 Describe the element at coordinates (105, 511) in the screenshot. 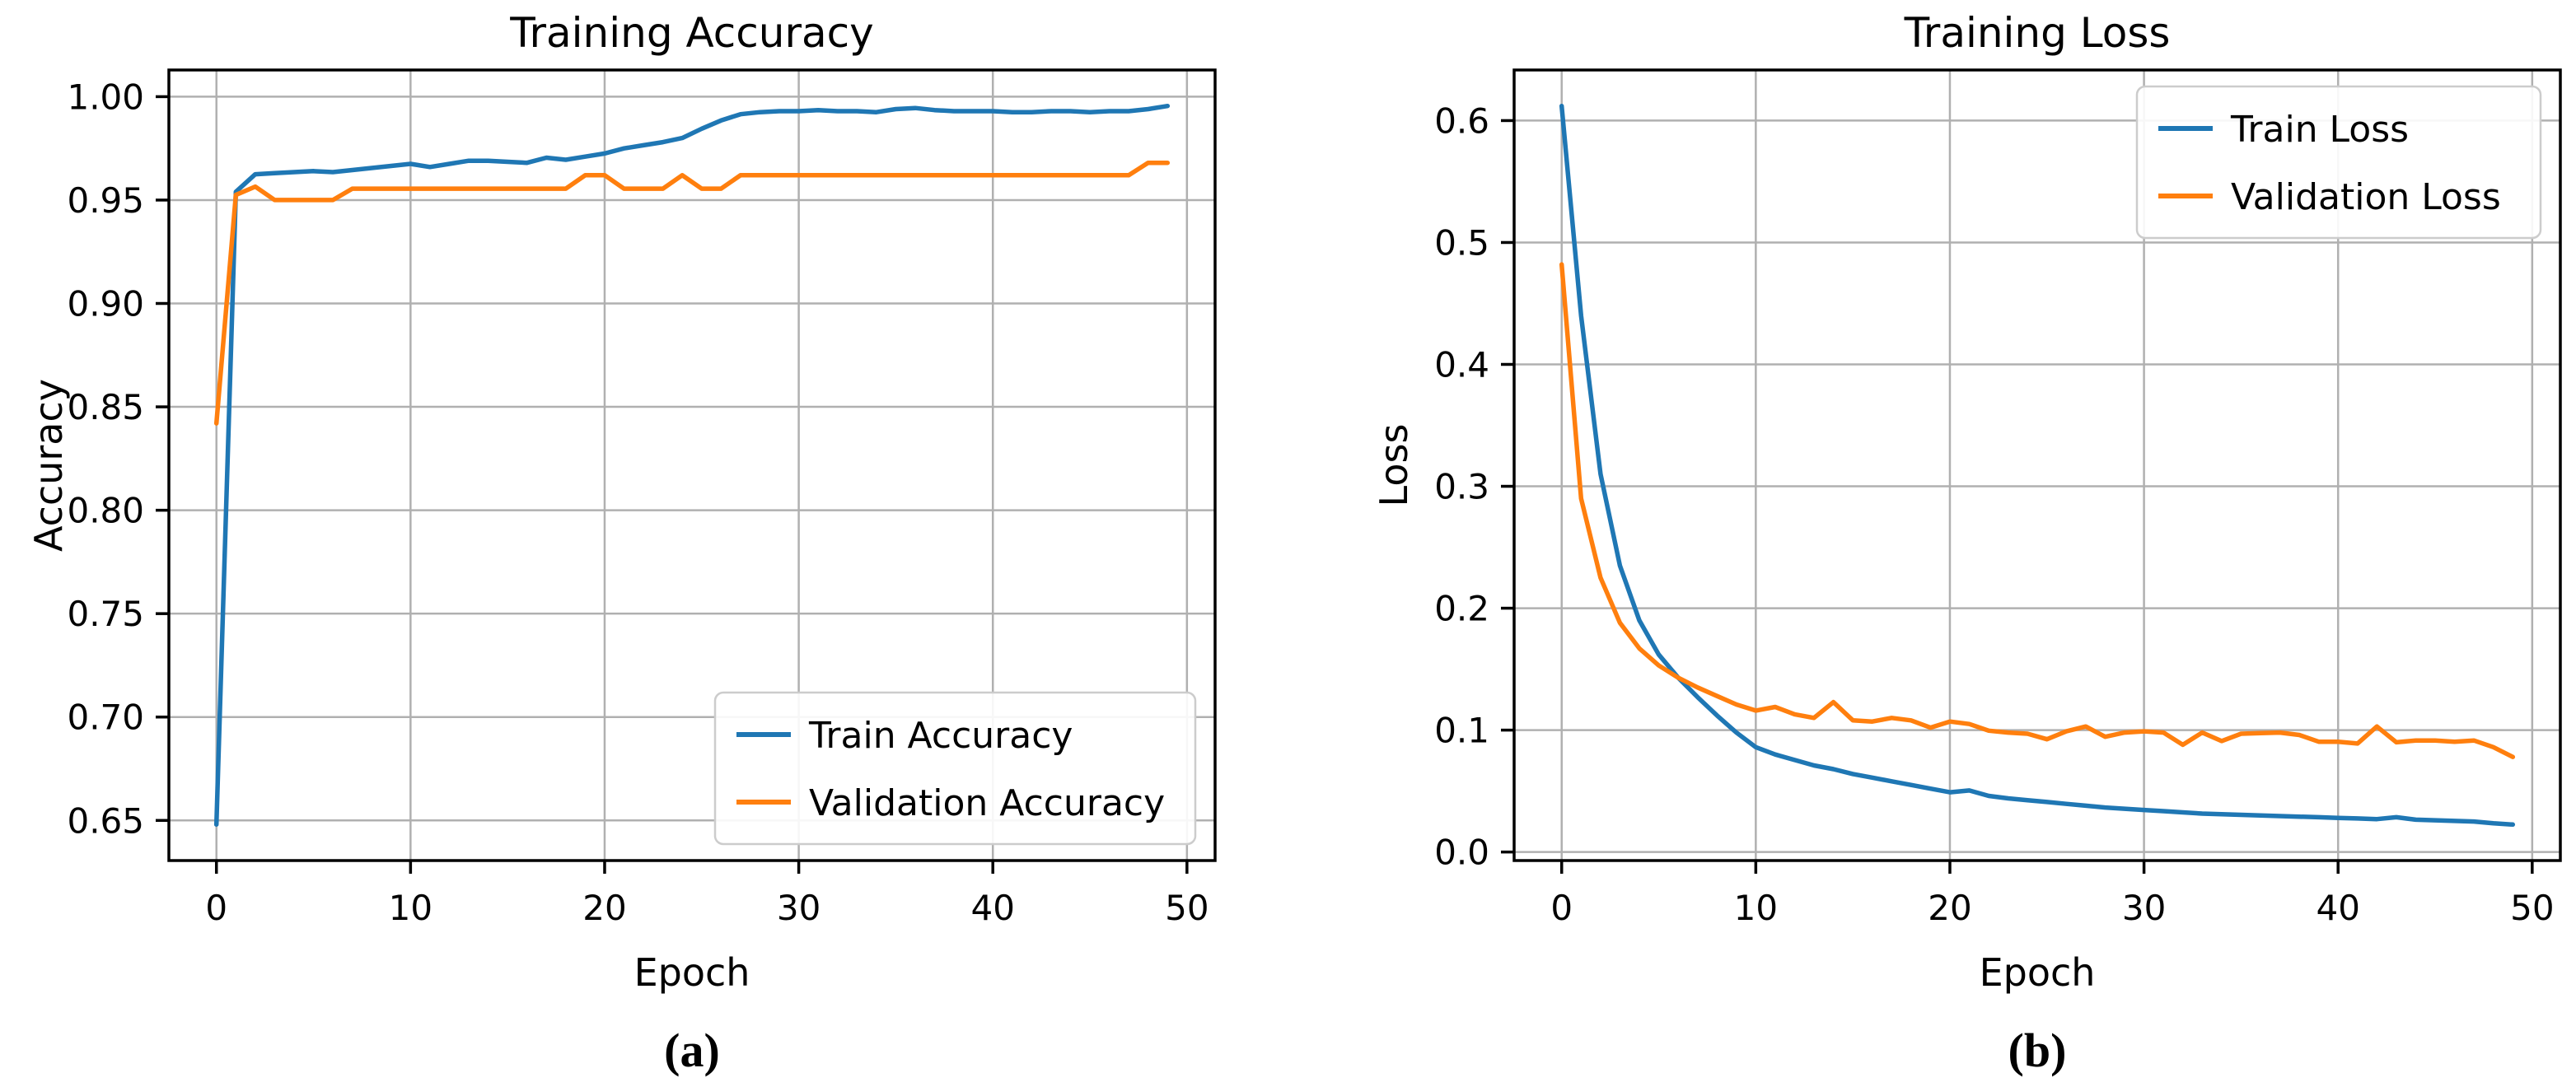

I see `y-tick-label: 0.80` at that location.